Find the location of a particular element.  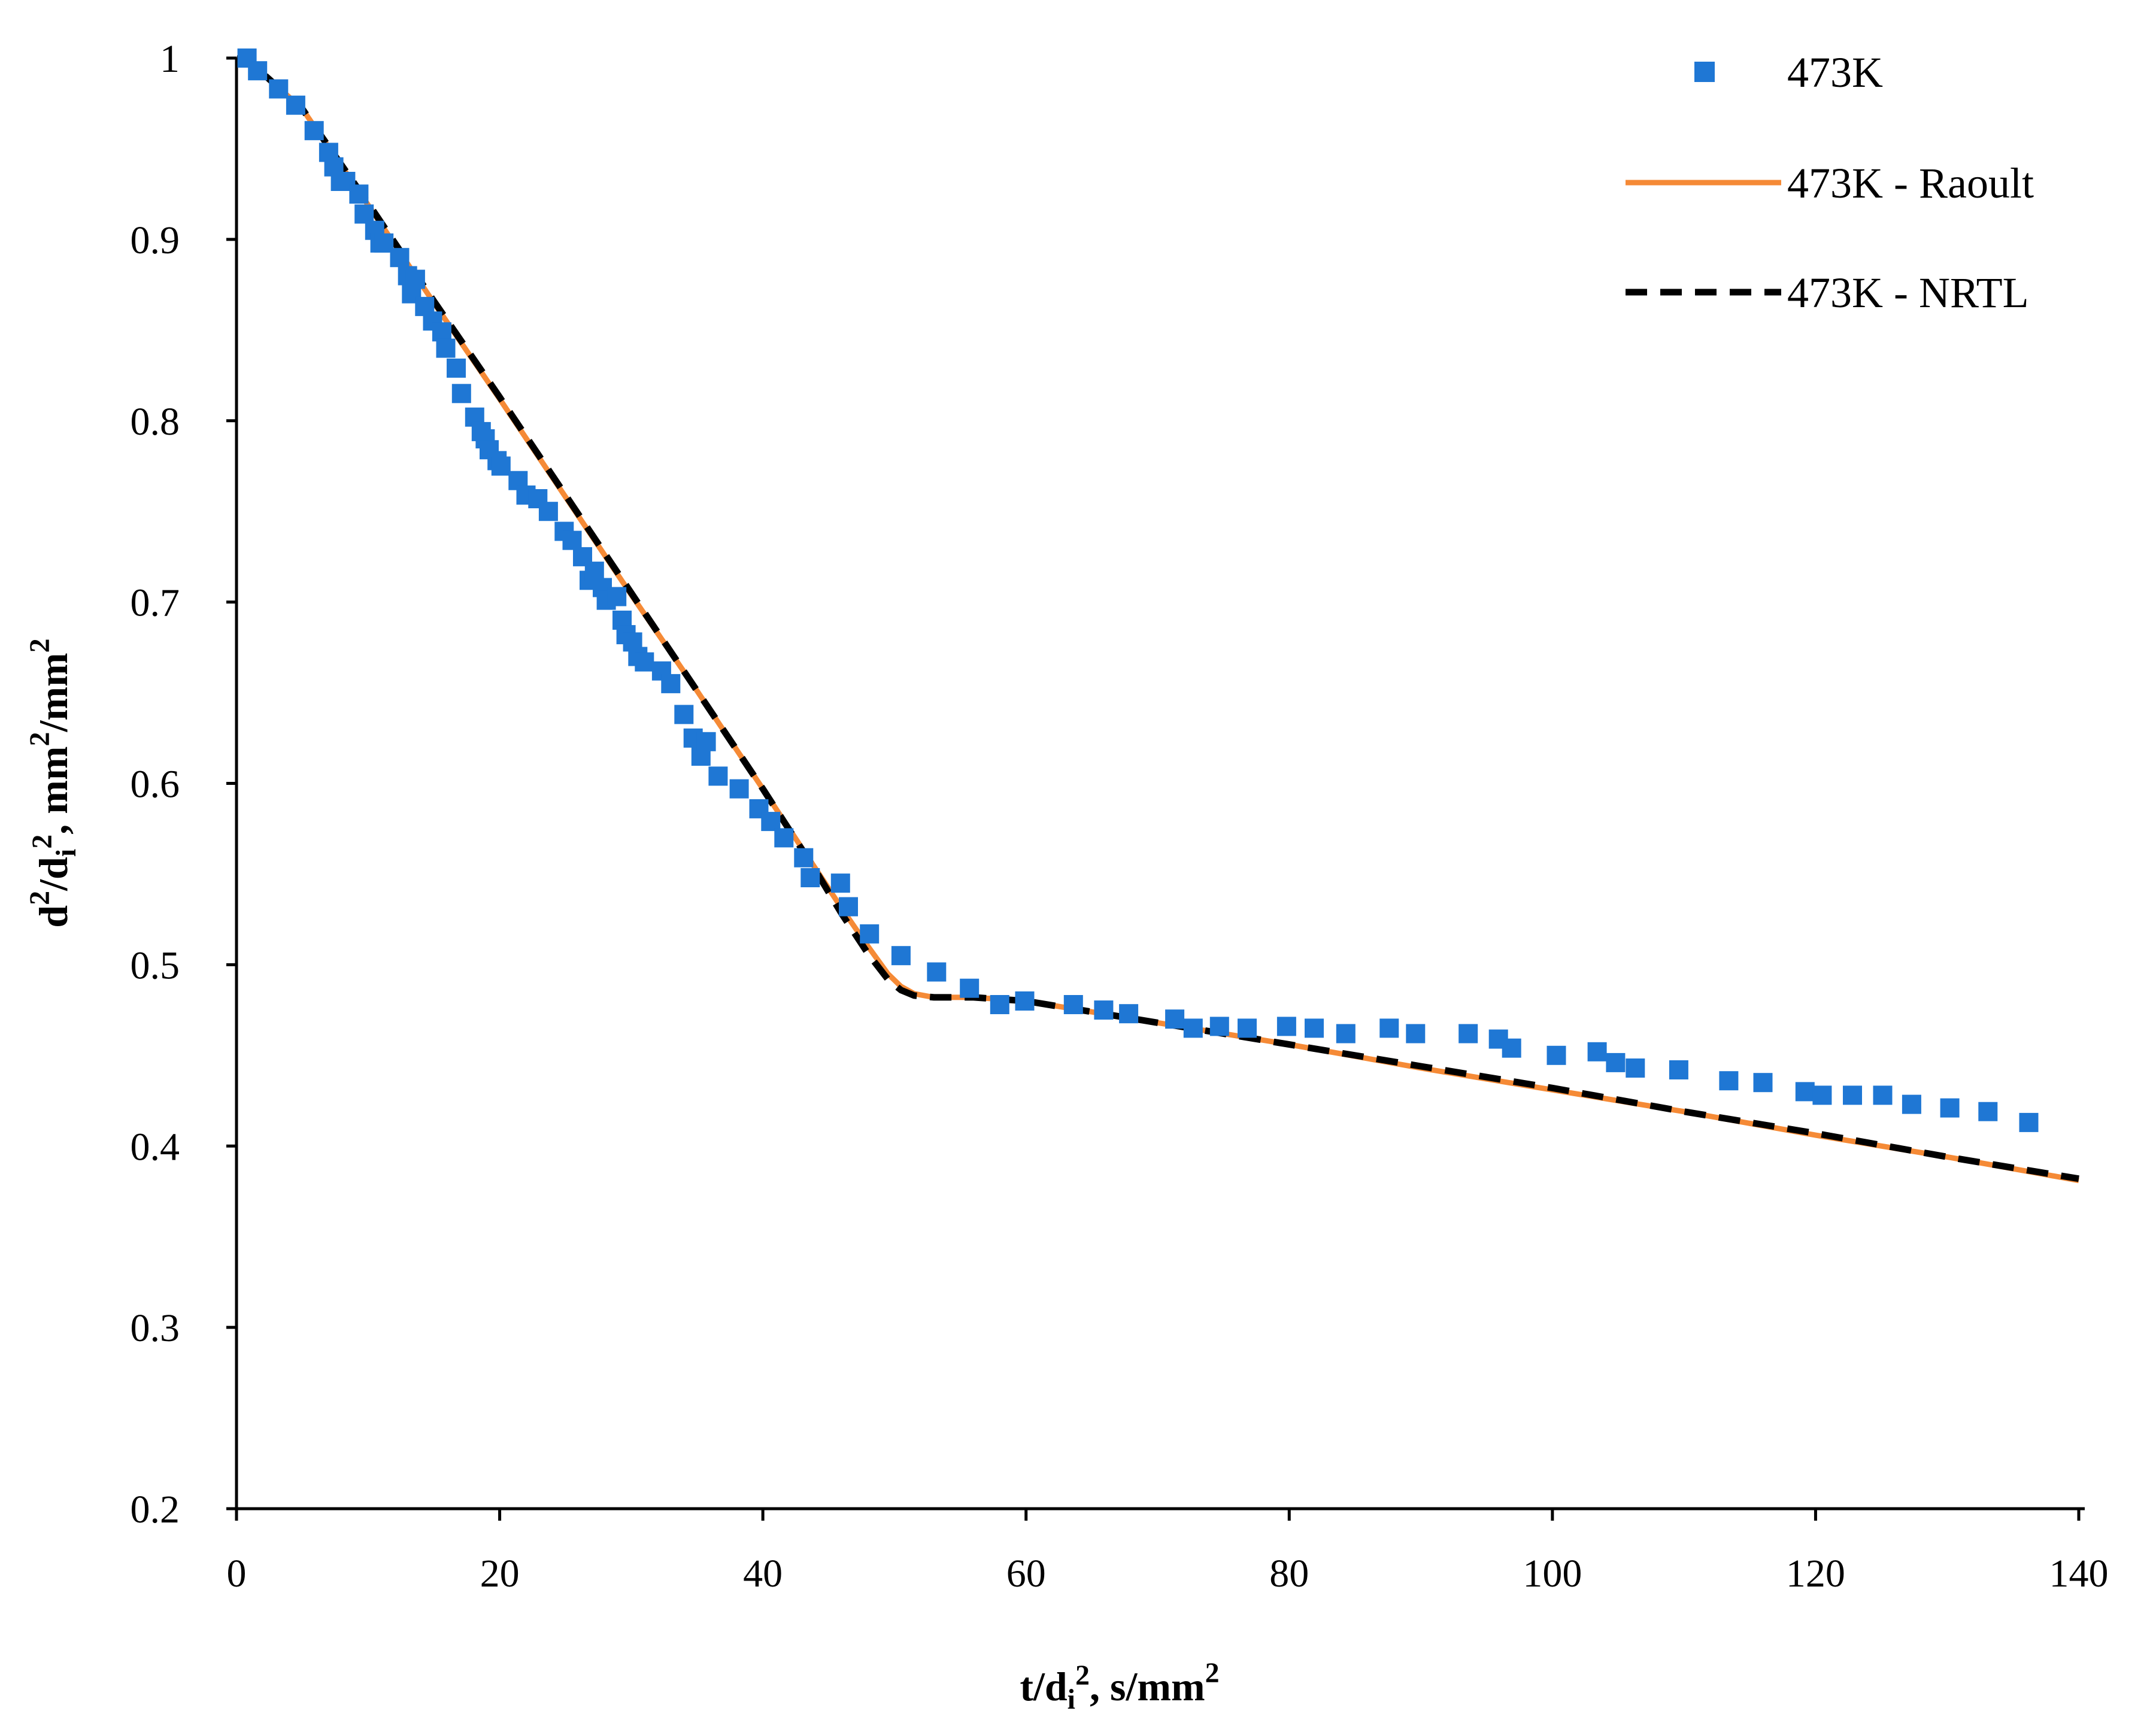

x-tick-label: 140 is located at coordinates (2079, 1574).